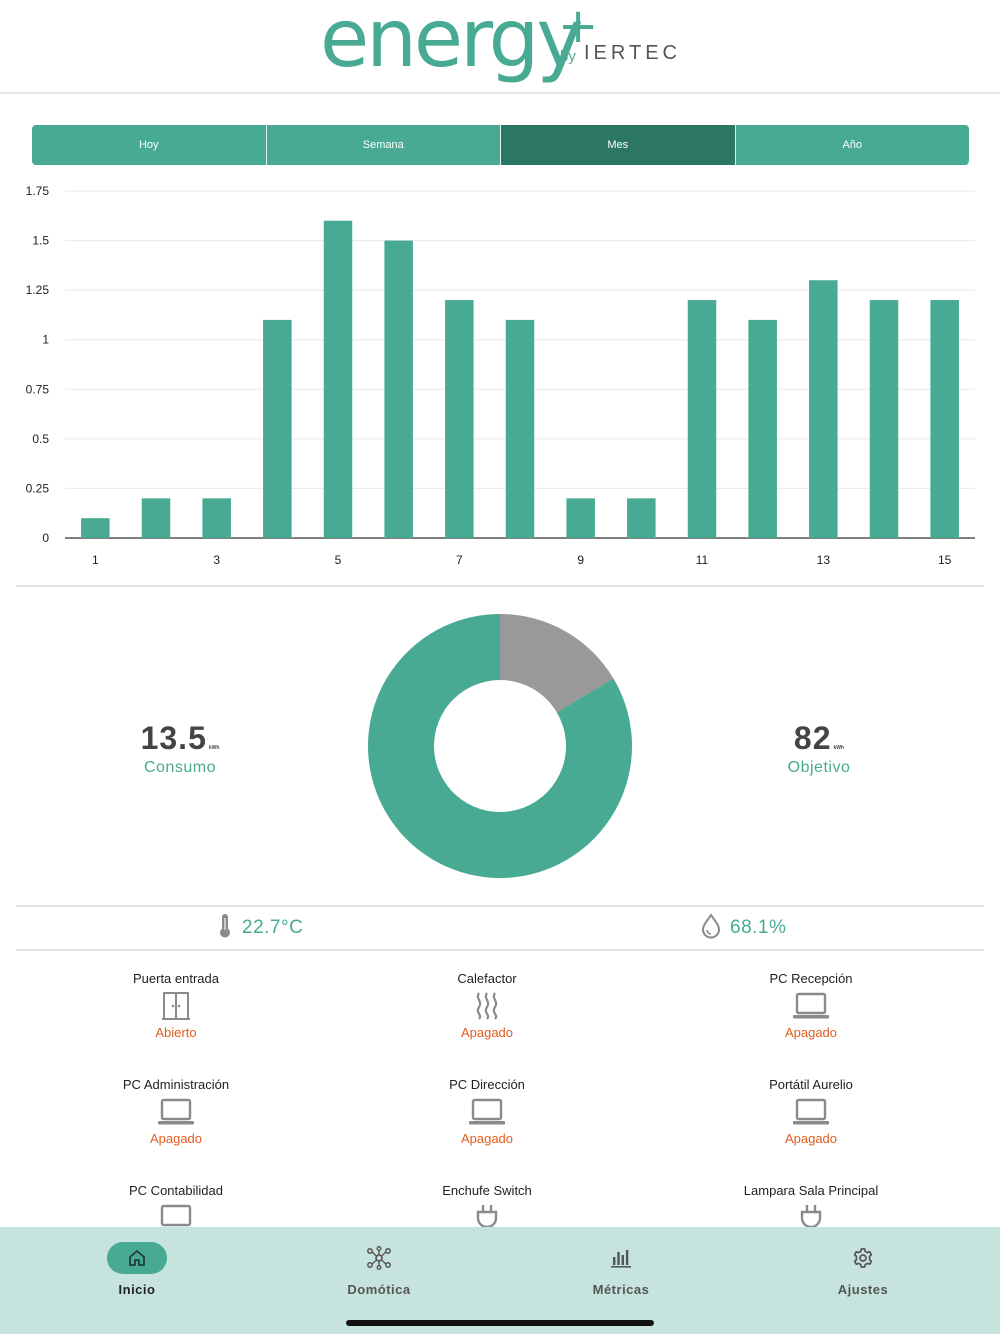 The height and width of the screenshot is (1334, 1000). What do you see at coordinates (38, 488) in the screenshot?
I see `y-tick-label: 0.25` at bounding box center [38, 488].